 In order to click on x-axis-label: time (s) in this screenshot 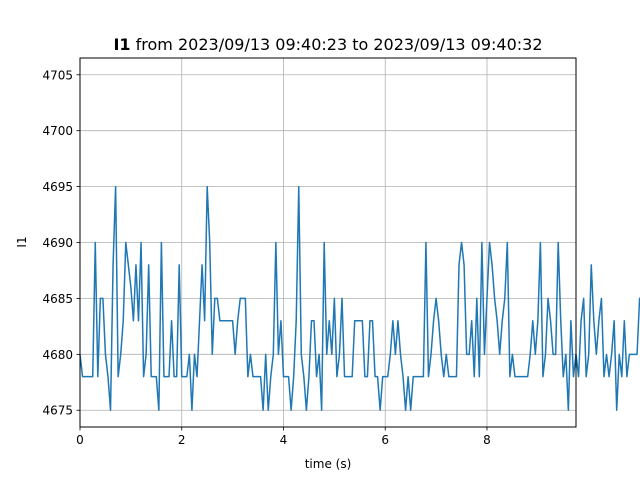, I will do `click(328, 464)`.